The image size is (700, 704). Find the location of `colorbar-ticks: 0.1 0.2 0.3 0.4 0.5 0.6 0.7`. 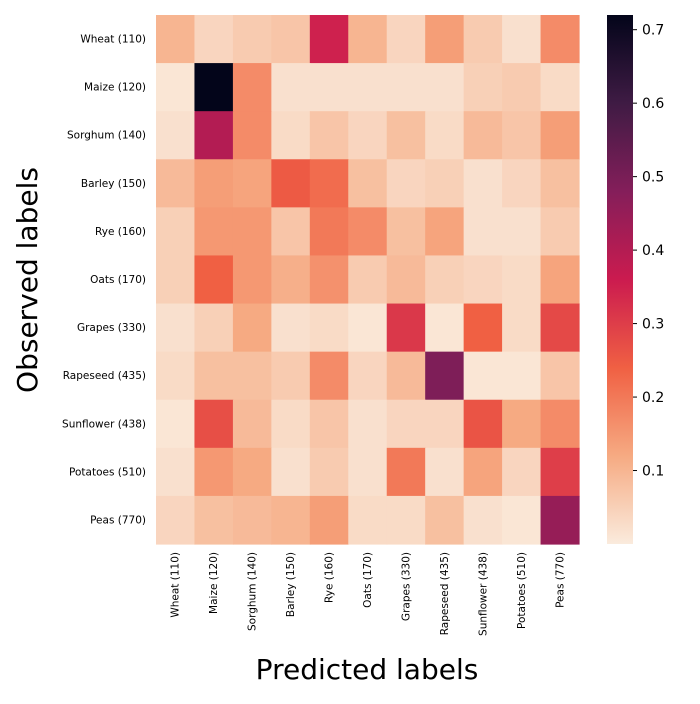

colorbar-ticks: 0.1 0.2 0.3 0.4 0.5 0.6 0.7 is located at coordinates (648, 251).